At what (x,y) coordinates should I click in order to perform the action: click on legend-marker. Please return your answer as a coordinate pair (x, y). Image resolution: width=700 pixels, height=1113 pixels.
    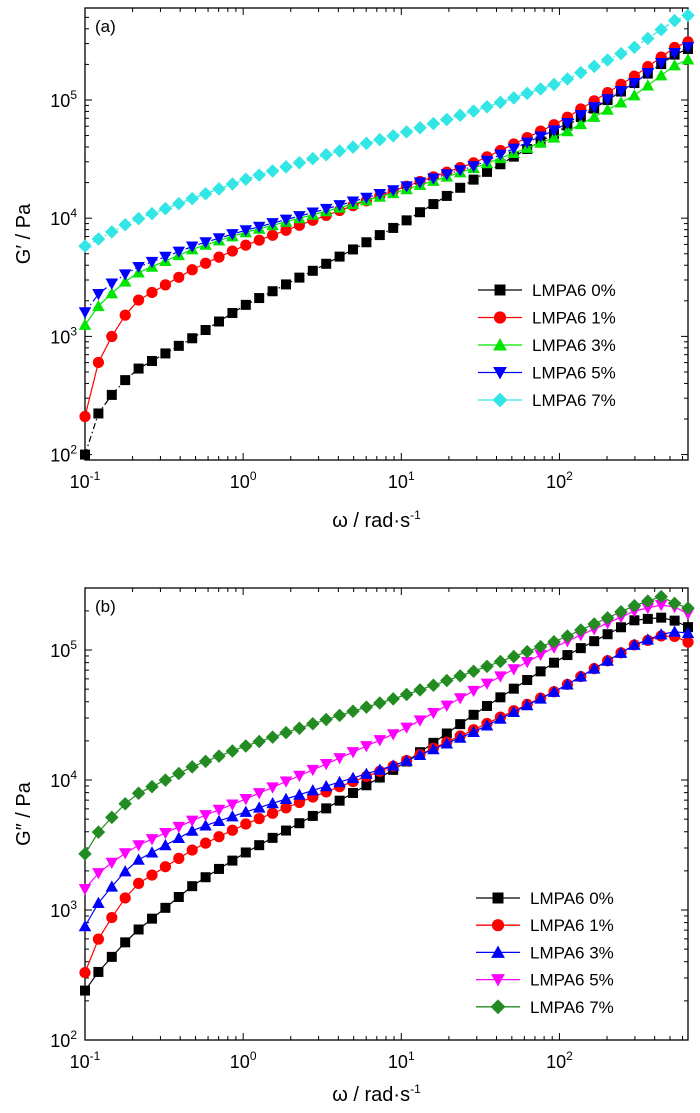
    Looking at the image, I should click on (500, 317).